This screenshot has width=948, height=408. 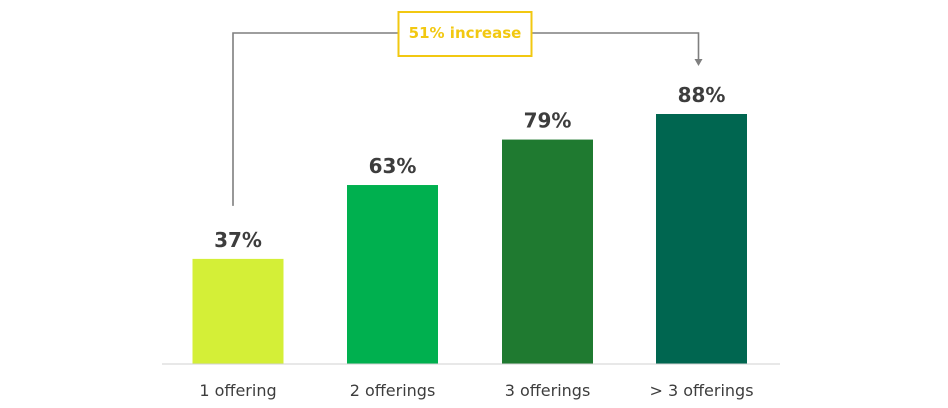 What do you see at coordinates (548, 121) in the screenshot?
I see `data-label-3: 79%` at bounding box center [548, 121].